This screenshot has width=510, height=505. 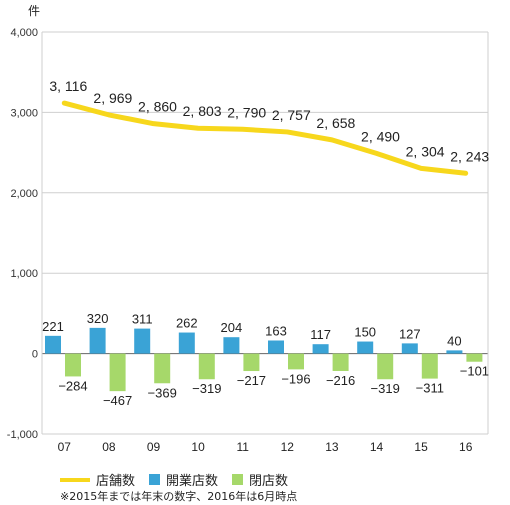 I want to click on x-tick-label-11: 11, so click(x=242, y=447).